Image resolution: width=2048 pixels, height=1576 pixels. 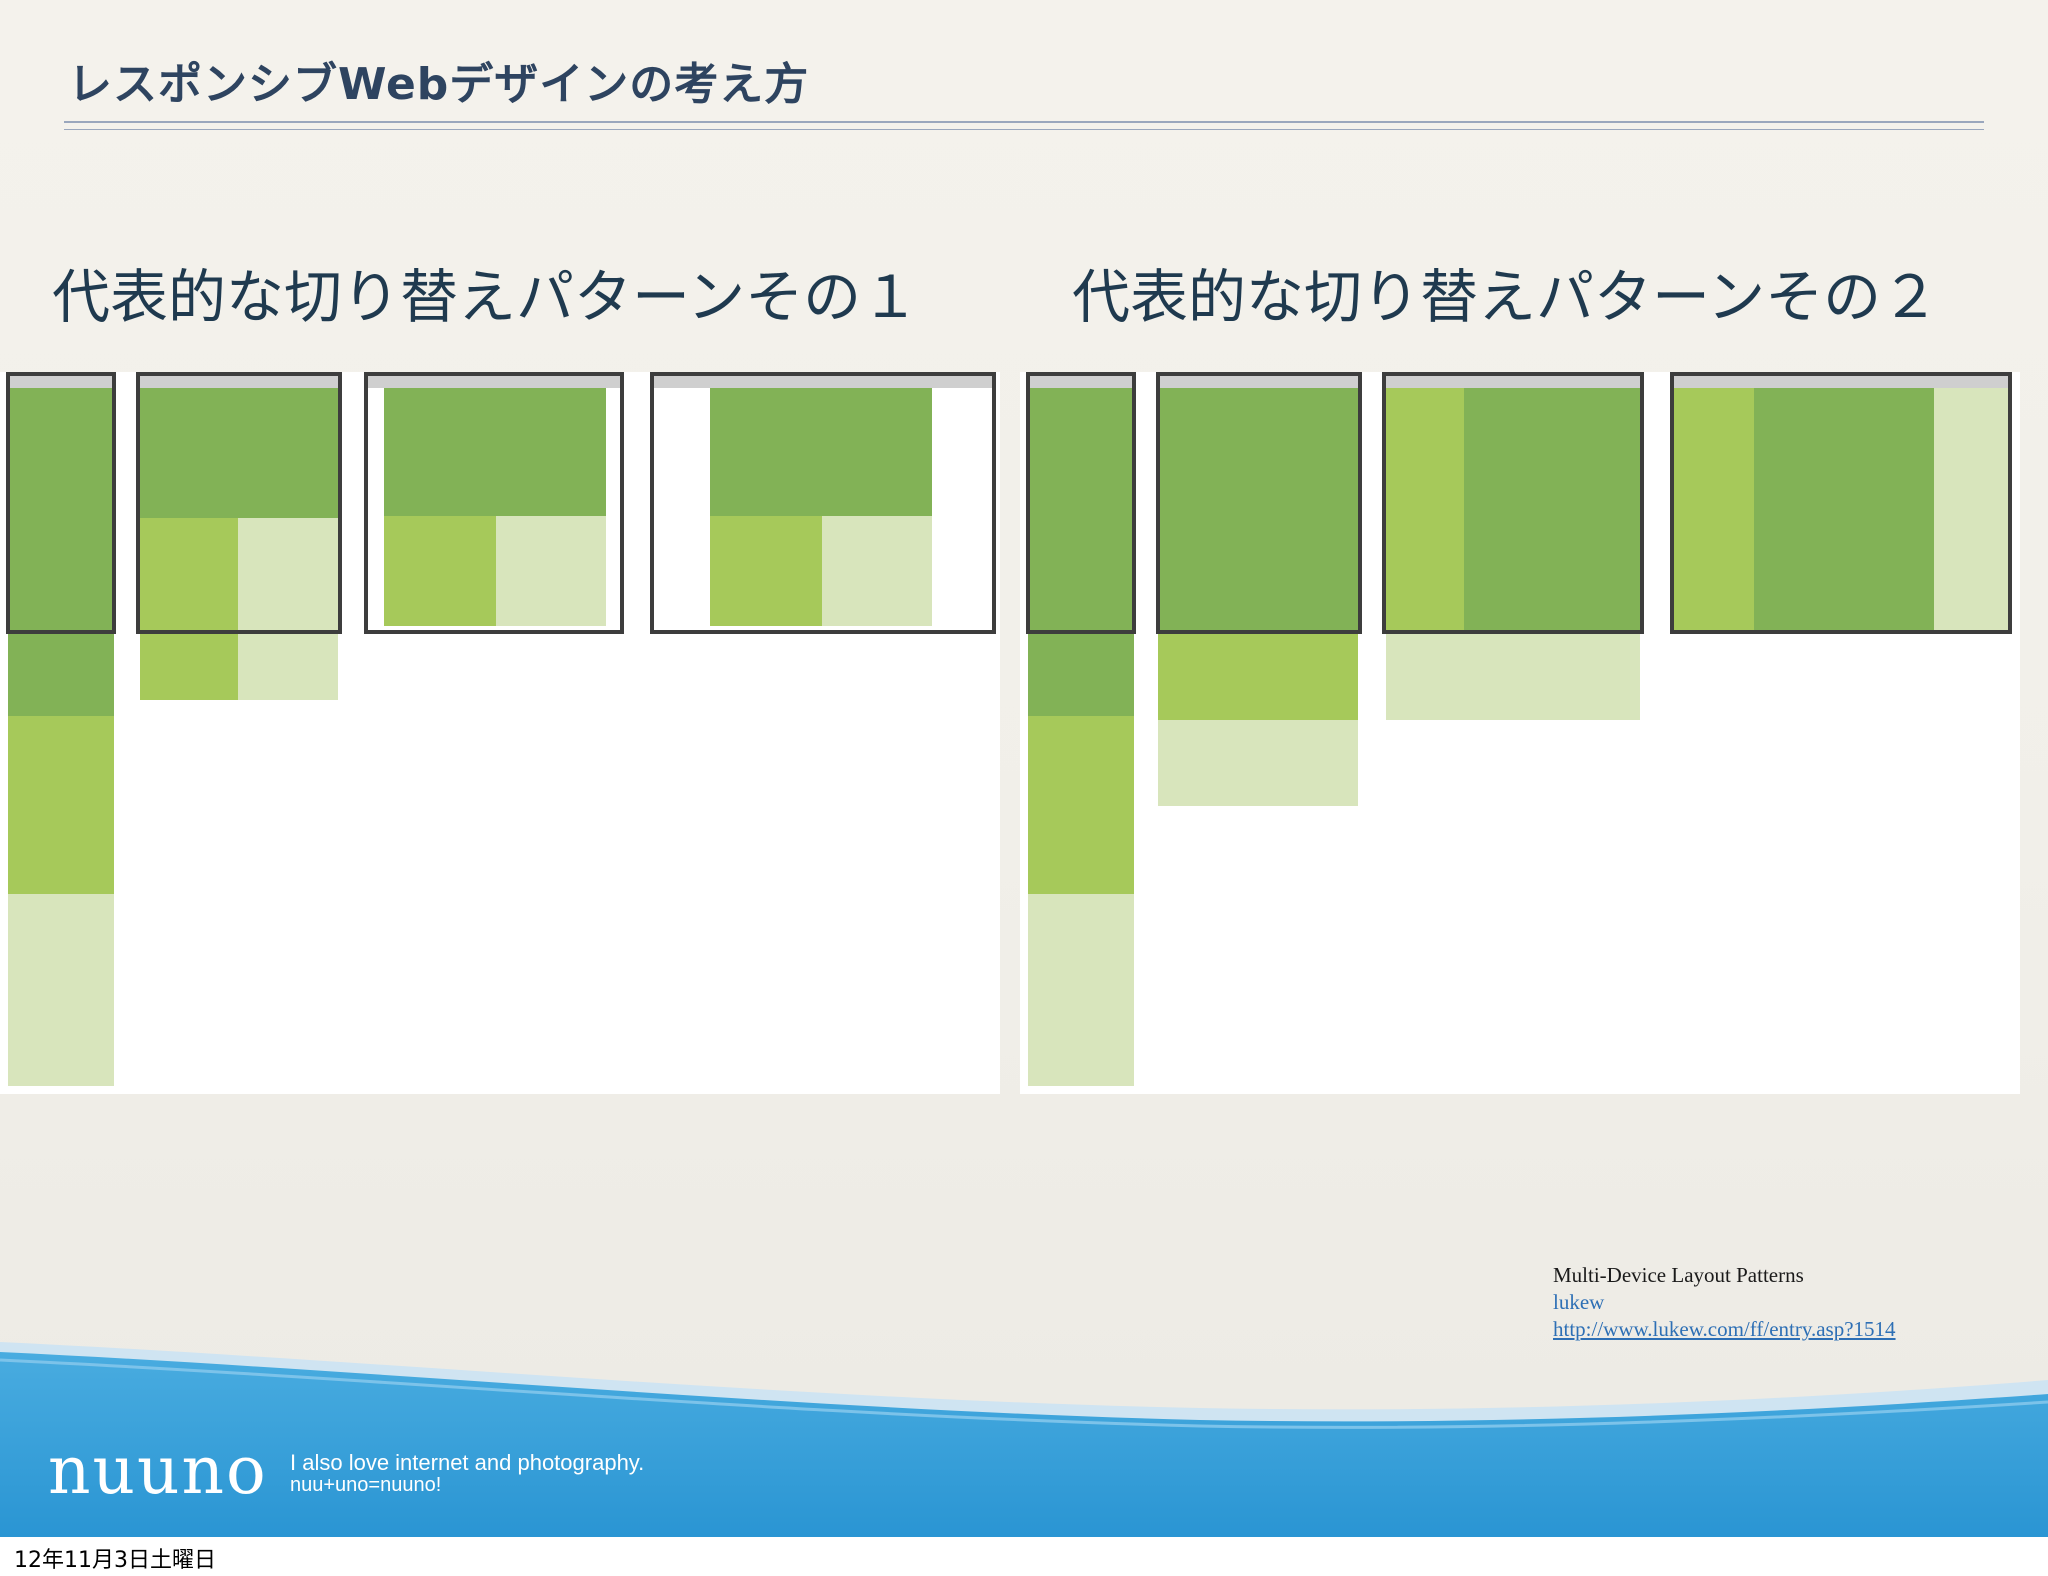 I want to click on footer-tagline-secondary: nuu+uno=nuuno!, so click(x=366, y=1485).